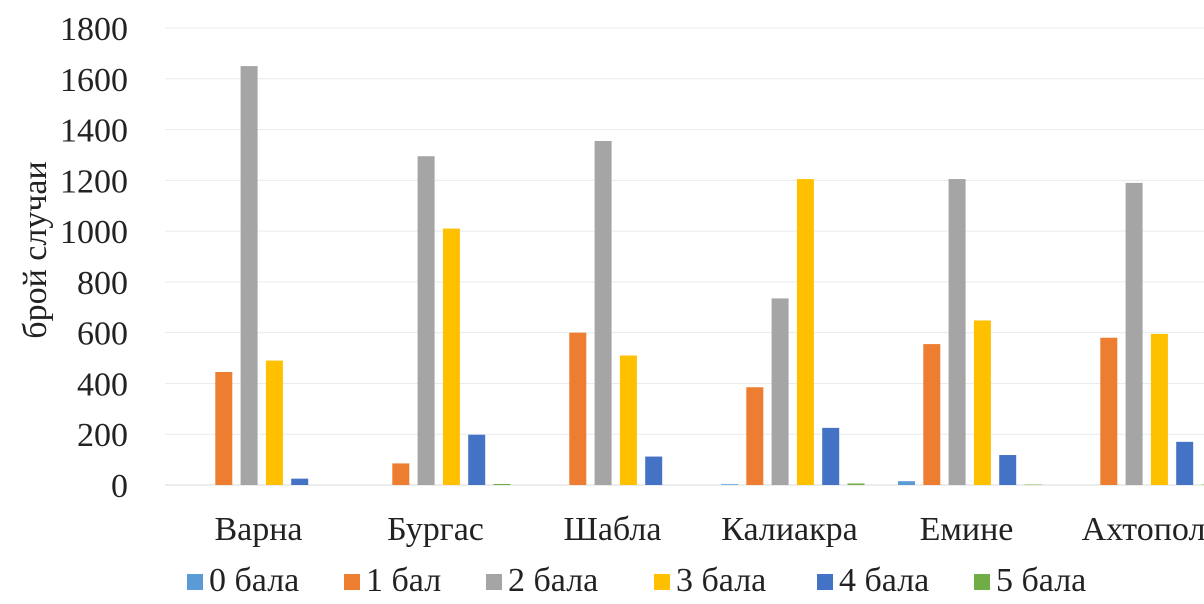 This screenshot has height=604, width=1204. I want to click on x-tick-label: Ахтопол, so click(1143, 529).